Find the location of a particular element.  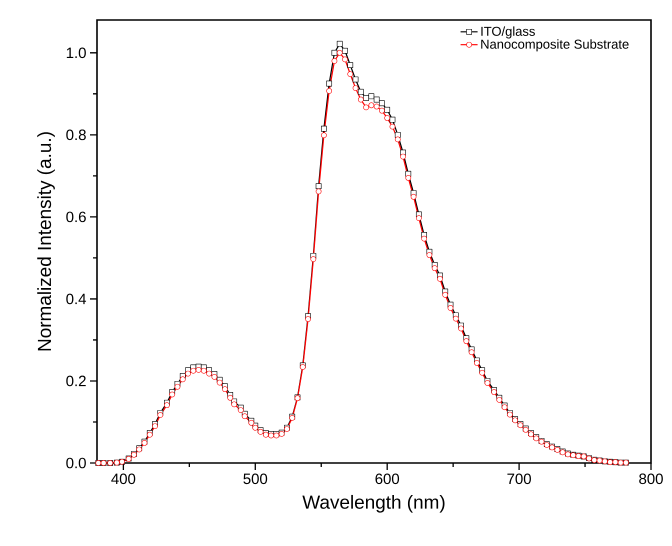

x-axis-title: Wavelength (nm) is located at coordinates (373, 503).